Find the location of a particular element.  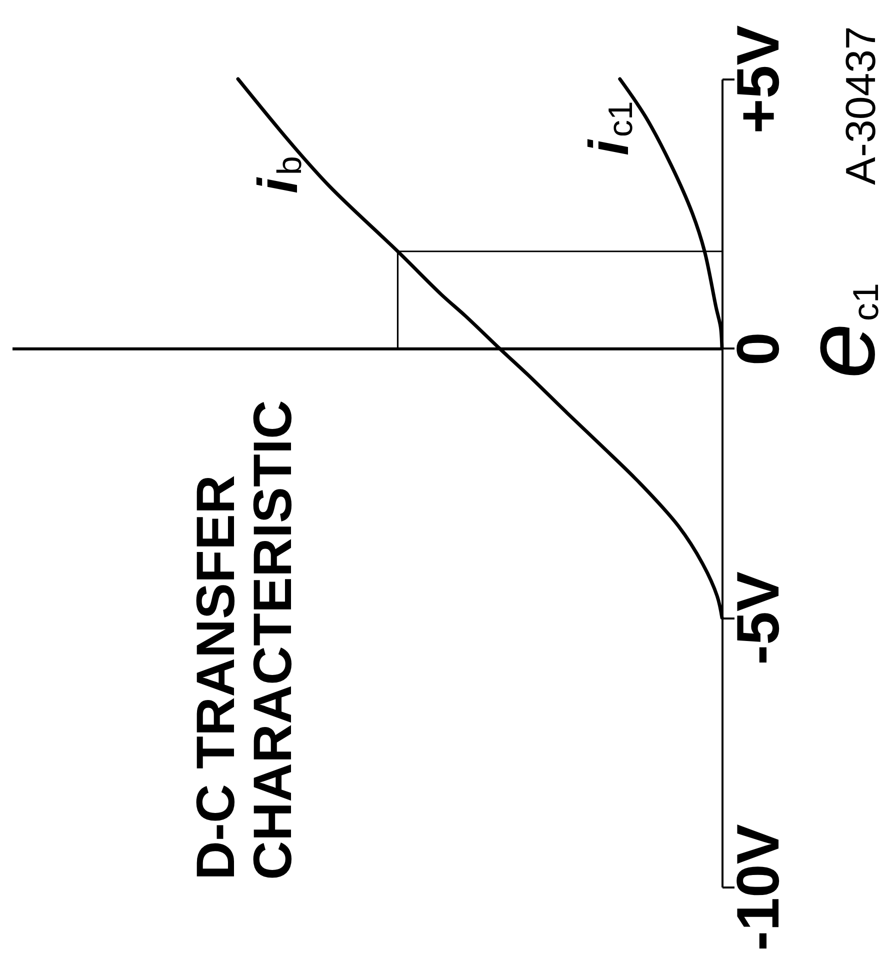

y-tick-label: +5V is located at coordinates (758, 79).